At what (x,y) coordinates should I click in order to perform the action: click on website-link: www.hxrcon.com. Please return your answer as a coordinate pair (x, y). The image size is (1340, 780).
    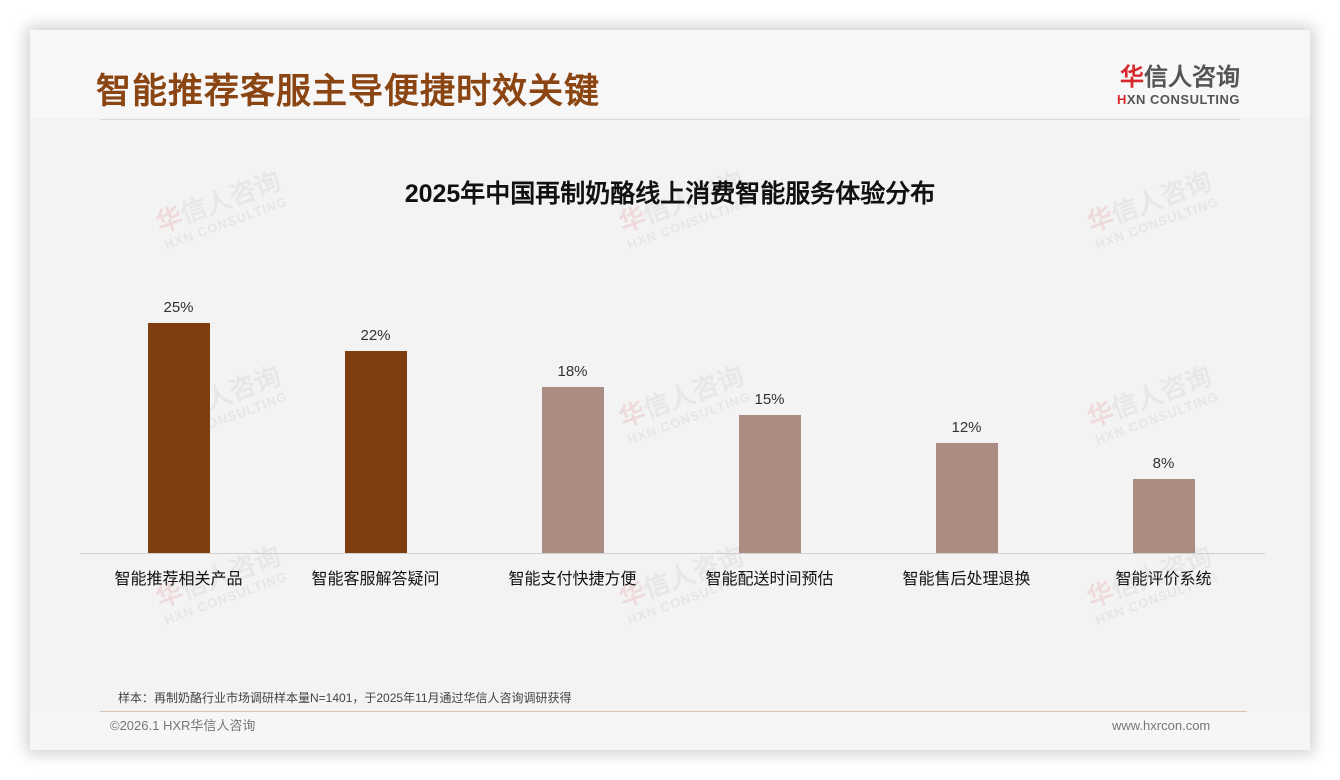
    Looking at the image, I should click on (1161, 725).